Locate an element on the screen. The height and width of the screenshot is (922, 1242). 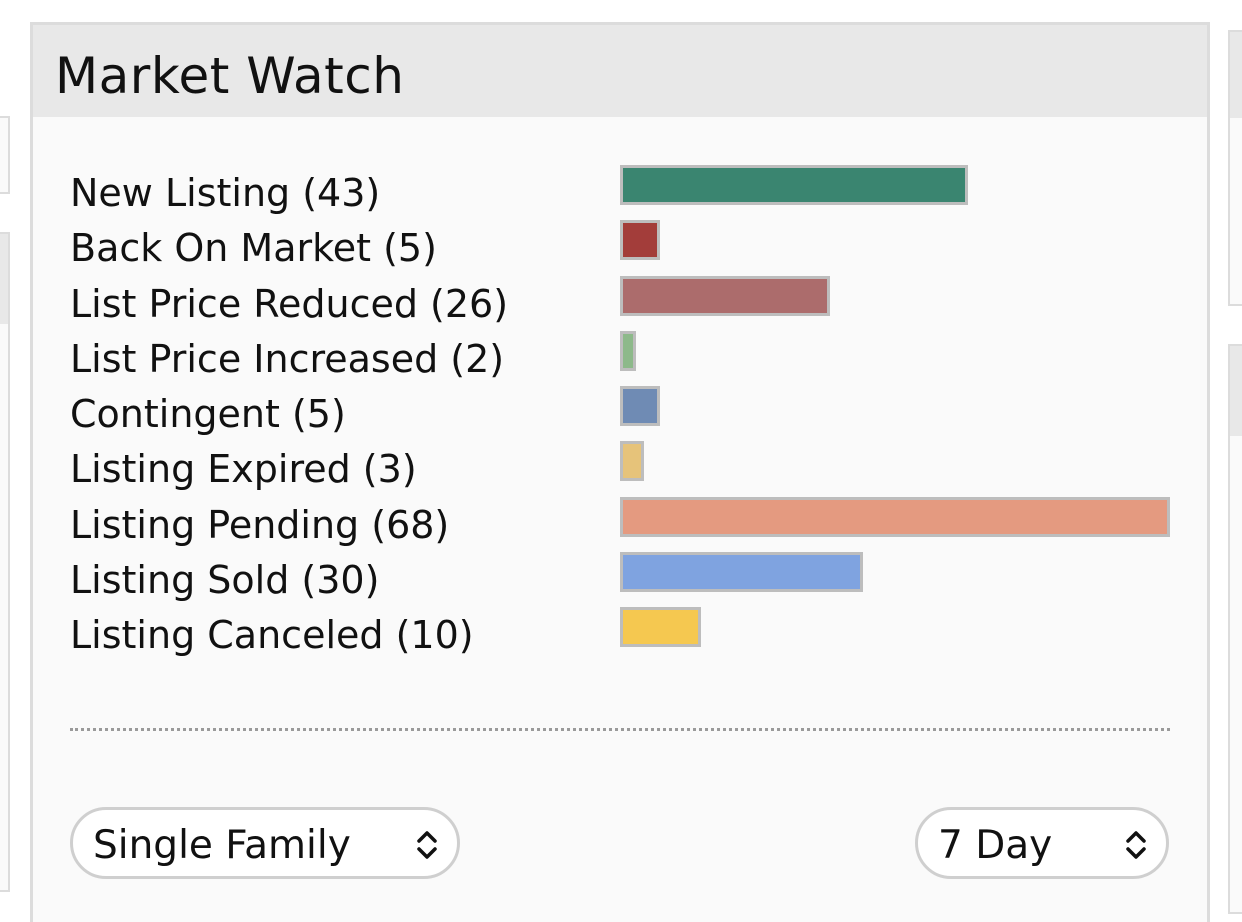
panel-title: Market Watch is located at coordinates (230, 76).